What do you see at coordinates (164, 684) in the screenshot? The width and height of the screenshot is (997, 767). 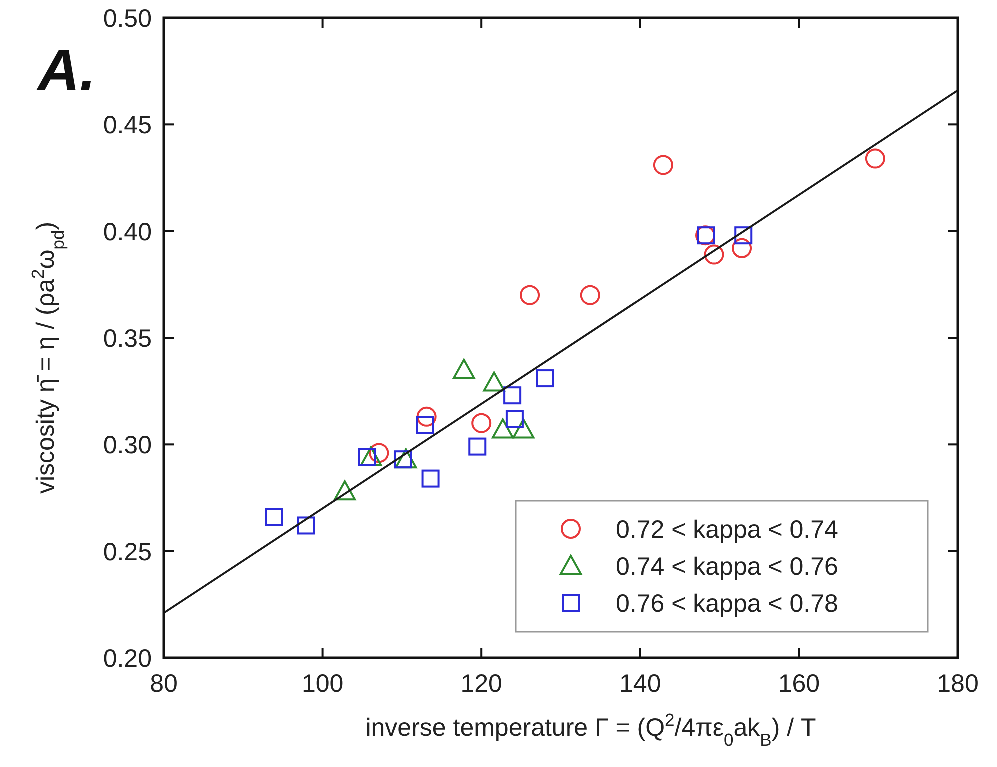 I see `x-tick-label: 80` at bounding box center [164, 684].